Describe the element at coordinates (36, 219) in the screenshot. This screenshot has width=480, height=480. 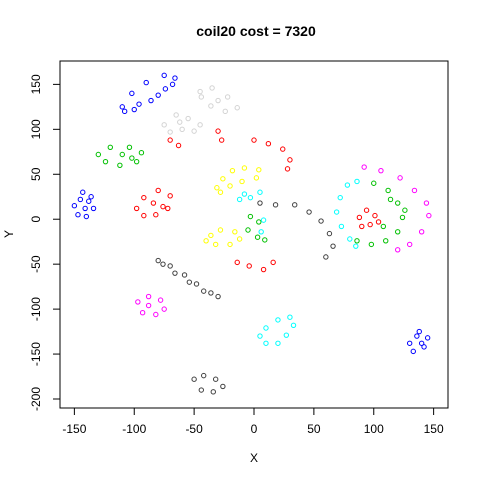
I see `y-tick-label: 0` at that location.